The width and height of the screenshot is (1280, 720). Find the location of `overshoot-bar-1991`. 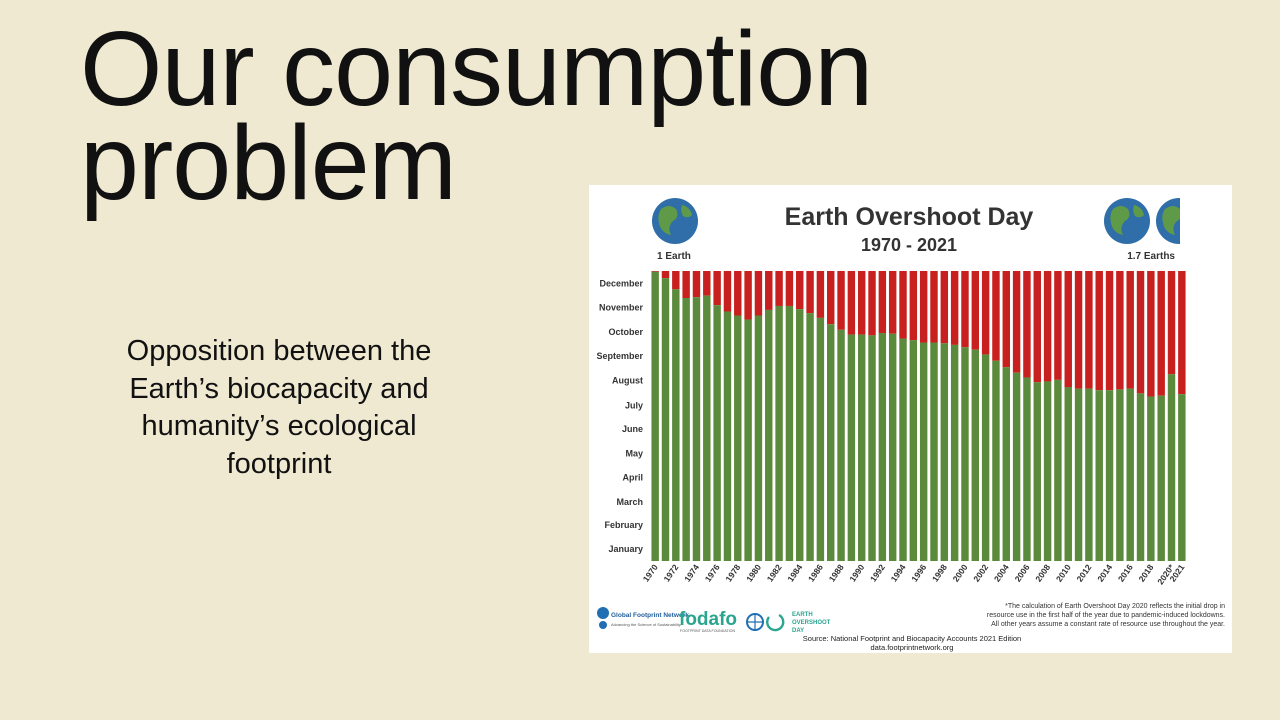

overshoot-bar-1991 is located at coordinates (872, 303).